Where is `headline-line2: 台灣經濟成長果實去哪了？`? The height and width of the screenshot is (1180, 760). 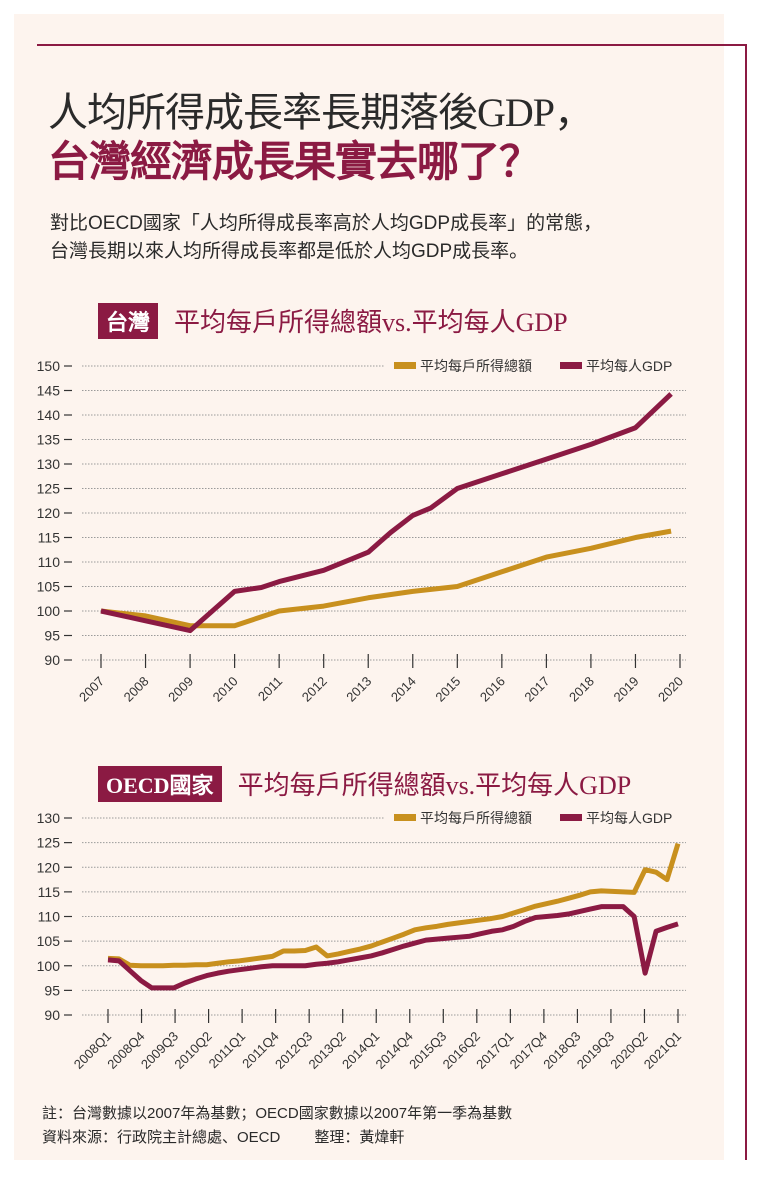 headline-line2: 台灣經濟成長果實去哪了？ is located at coordinates (294, 163).